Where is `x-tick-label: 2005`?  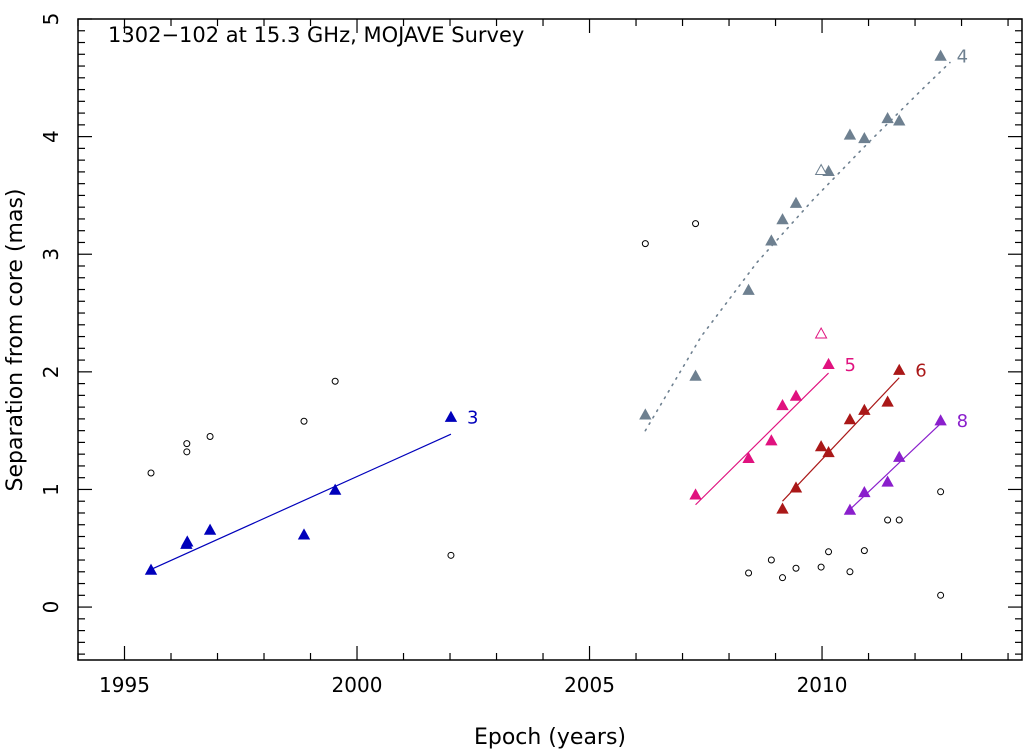 x-tick-label: 2005 is located at coordinates (589, 685).